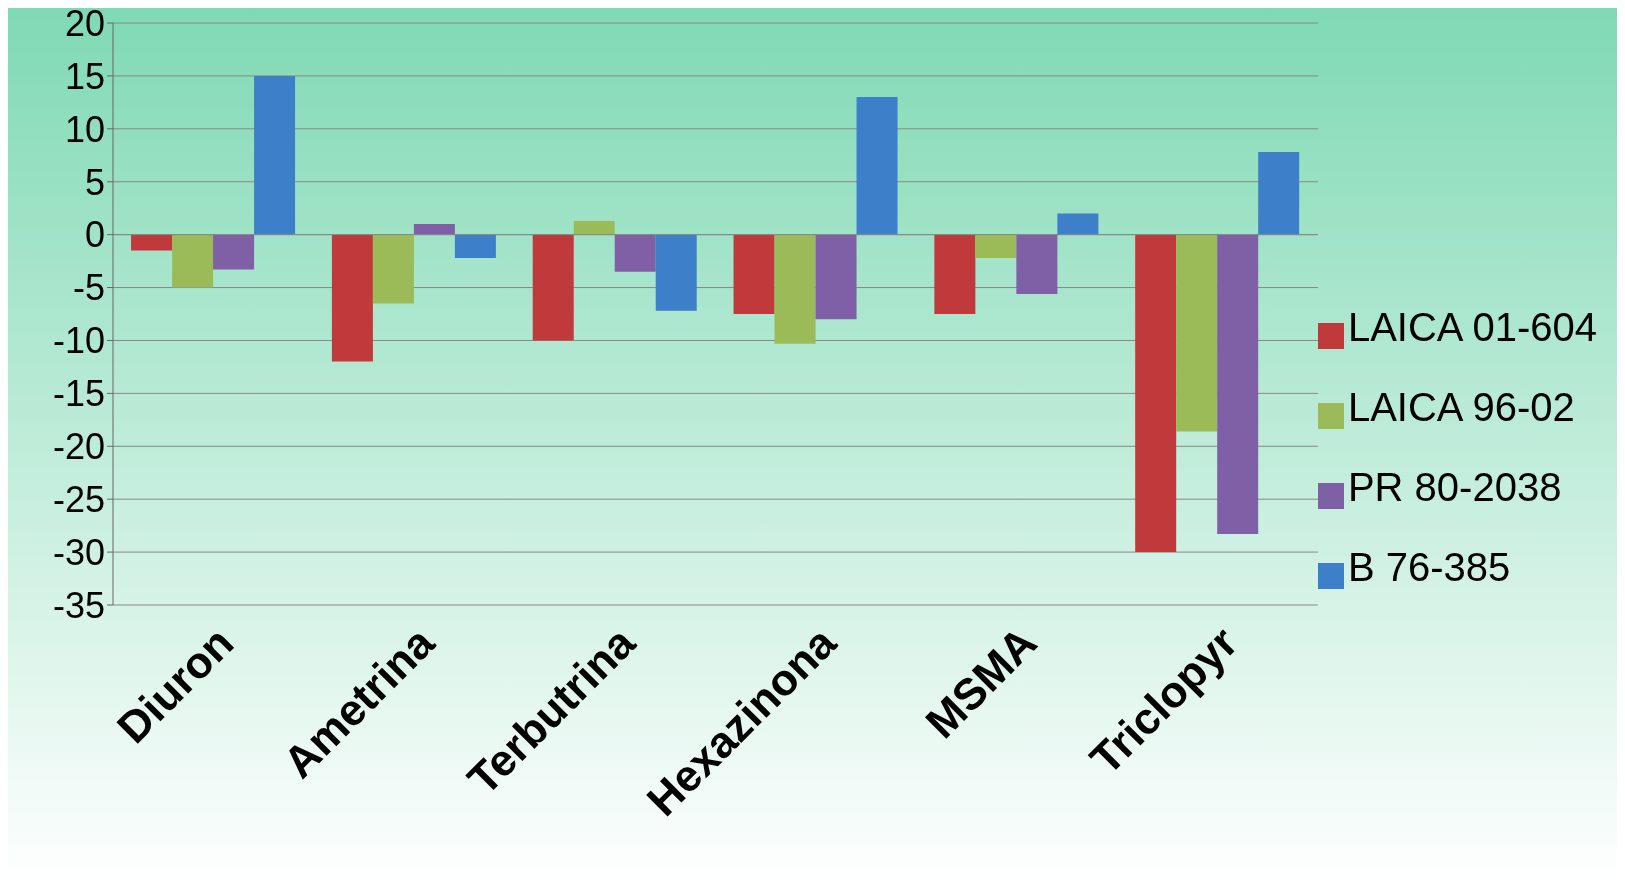  I want to click on legend-label: LAICA 96-02, so click(1461, 406).